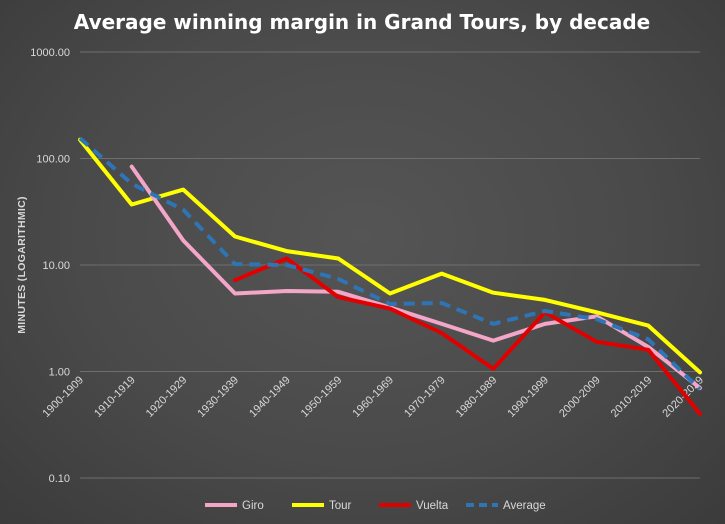 The width and height of the screenshot is (725, 524). I want to click on y-tick-label: 1.00, so click(59, 373).